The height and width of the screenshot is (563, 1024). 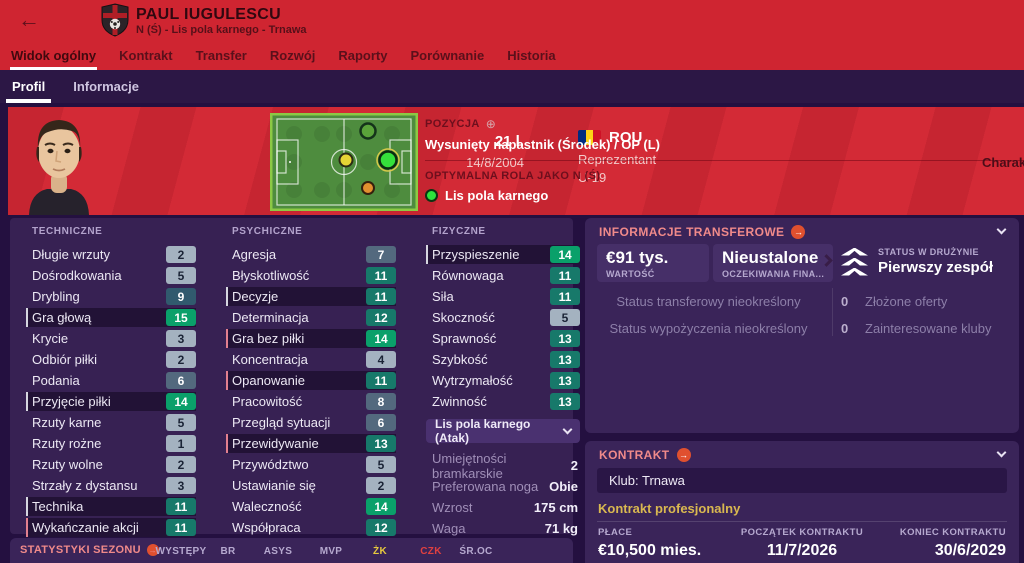 What do you see at coordinates (702, 232) in the screenshot?
I see `transfer-info-header: INFORMACJE TRANSFEROWE →` at bounding box center [702, 232].